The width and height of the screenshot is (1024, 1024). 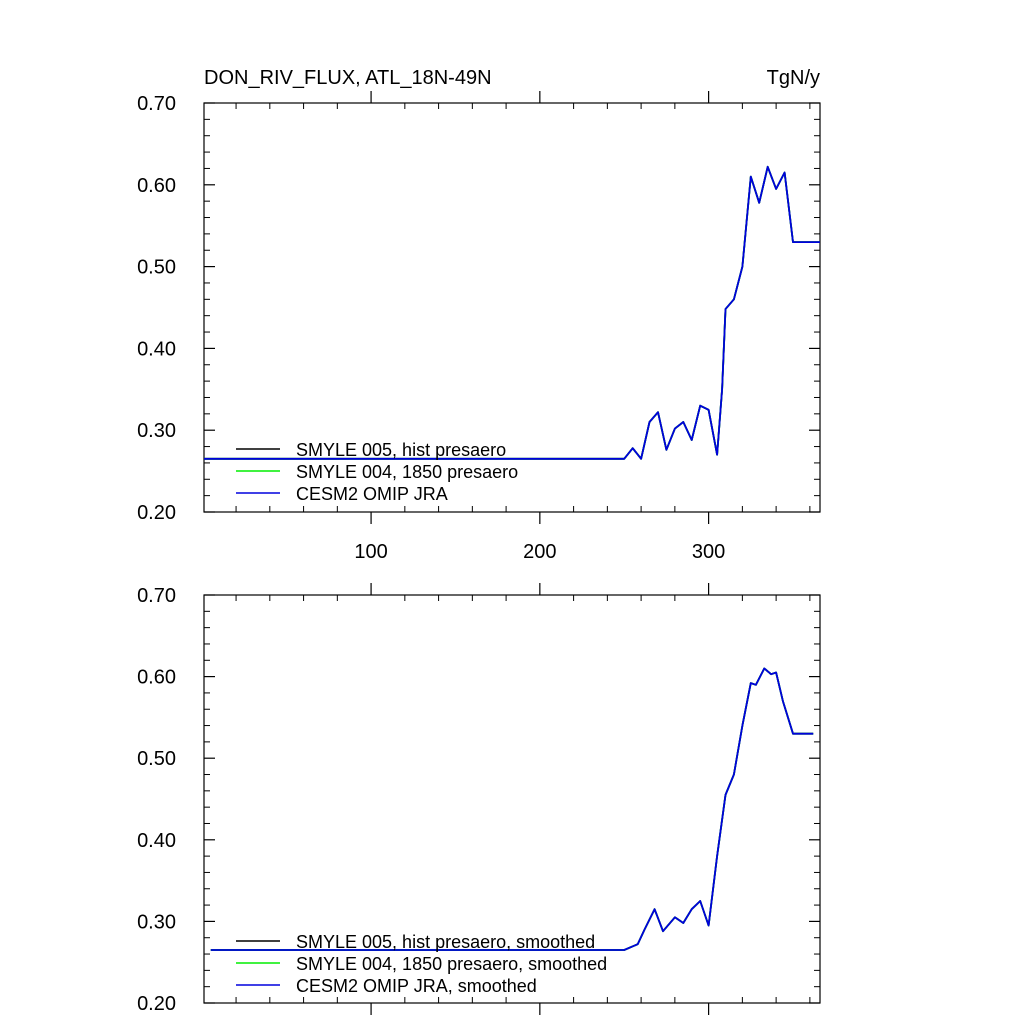 I want to click on legend-label: CESM2 OMIP JRA, smoothed, so click(x=416, y=986).